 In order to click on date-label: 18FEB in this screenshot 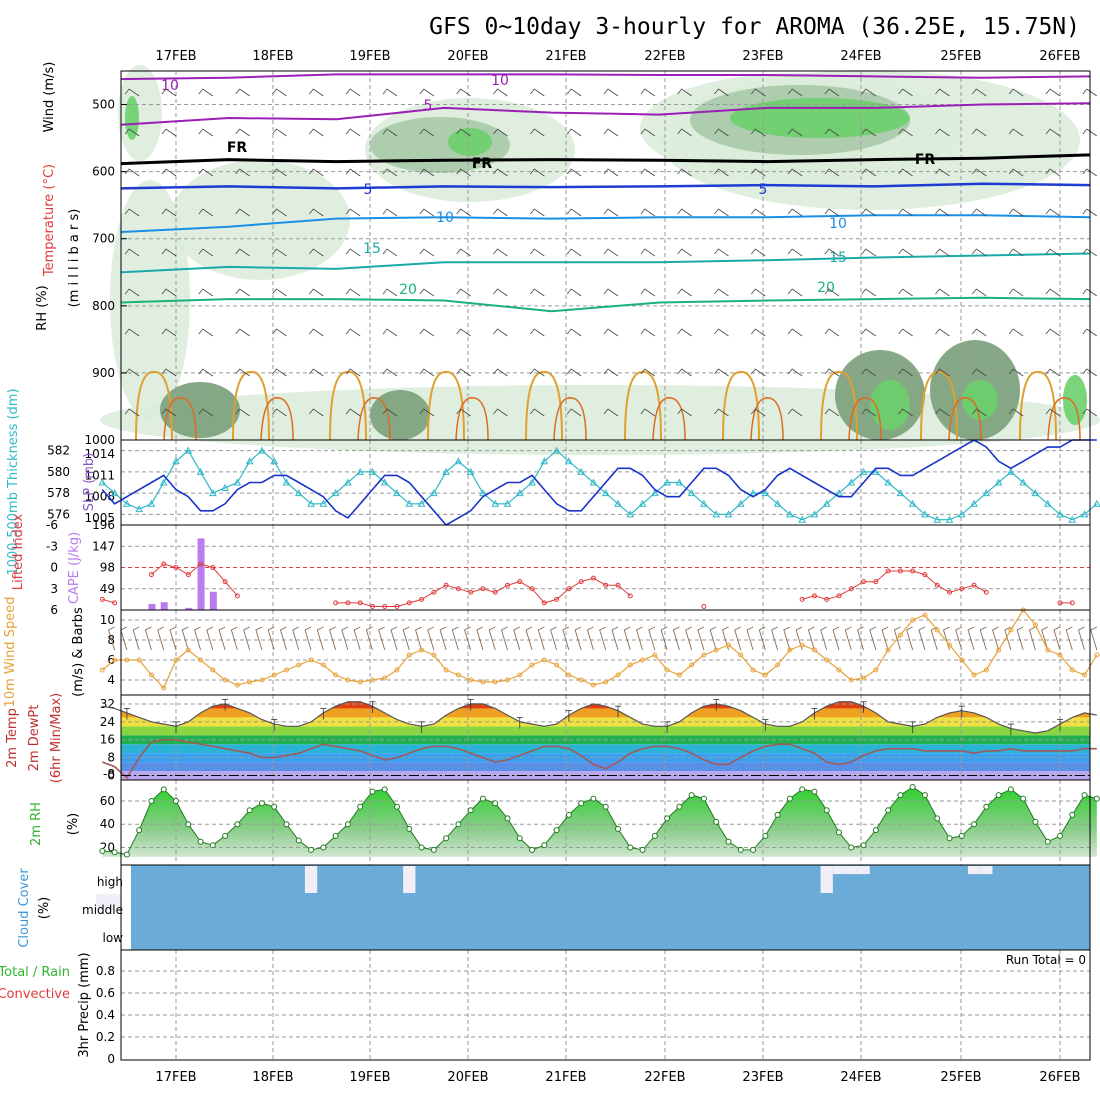, I will do `click(272, 56)`.